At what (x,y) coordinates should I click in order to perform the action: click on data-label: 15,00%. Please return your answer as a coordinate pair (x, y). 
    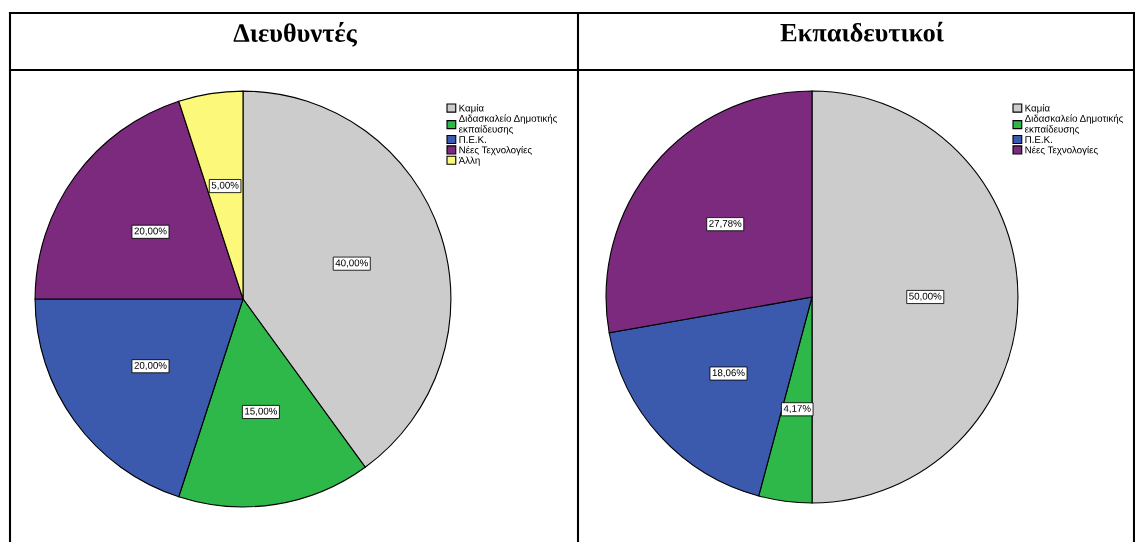
    Looking at the image, I should click on (261, 411).